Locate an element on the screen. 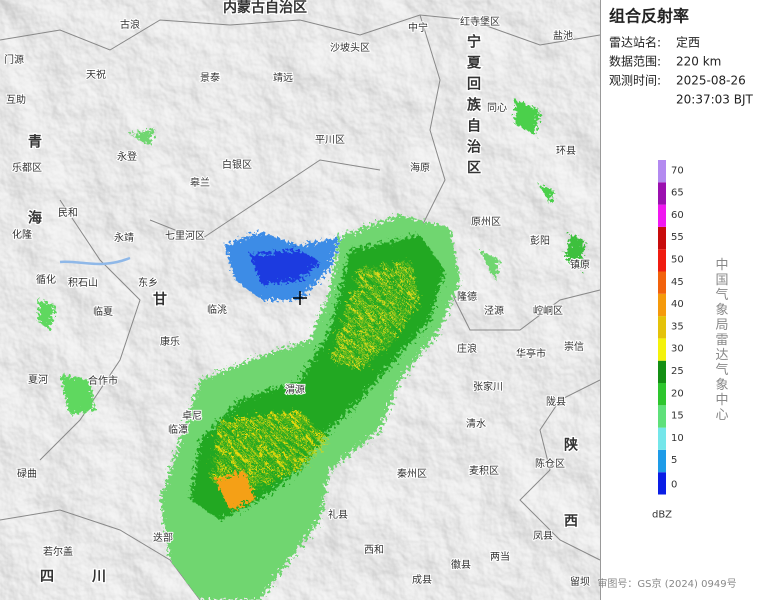 Image resolution: width=757 pixels, height=600 pixels. region-label: 四川 is located at coordinates (92, 577).